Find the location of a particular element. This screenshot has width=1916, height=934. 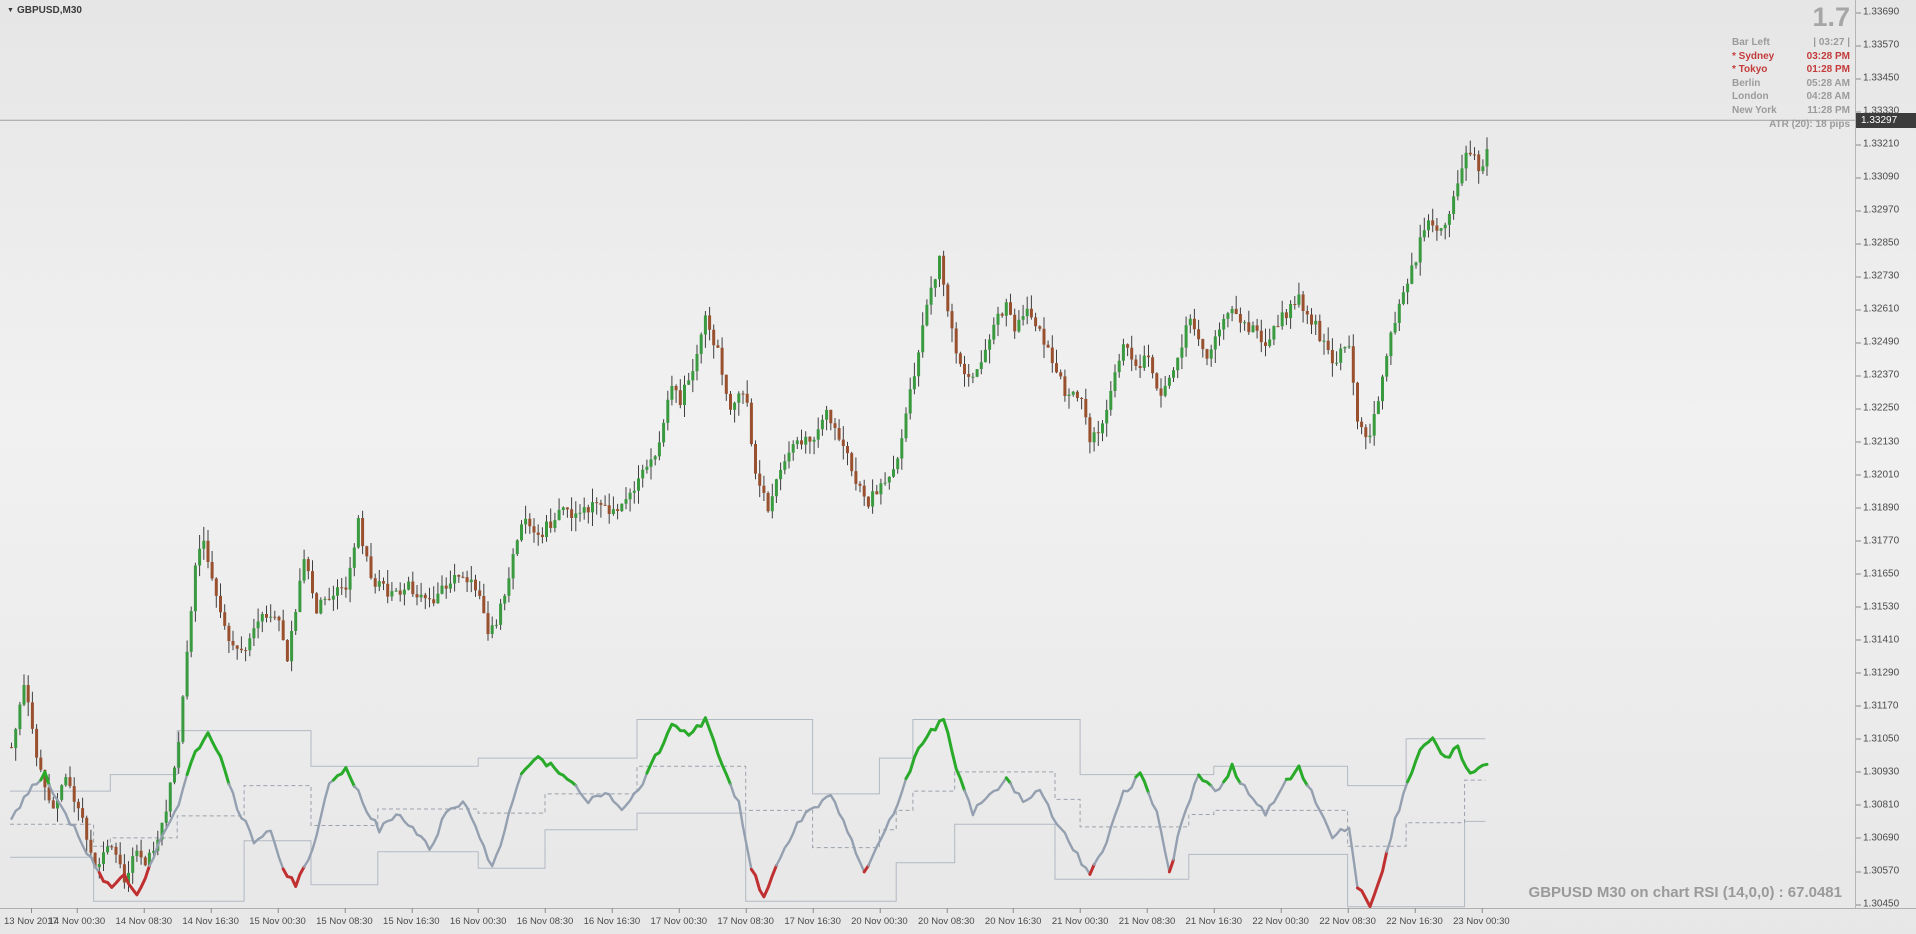

time-axis-label: 21 Nov 16:30 is located at coordinates (1214, 917).